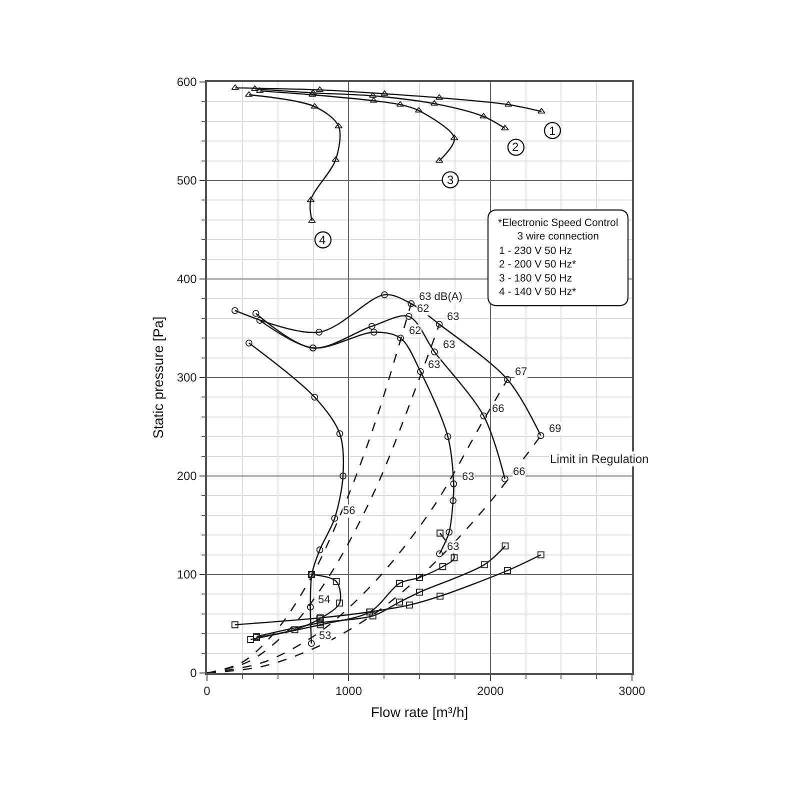  Describe the element at coordinates (599, 459) in the screenshot. I see `series-label: Limit in Regulation` at that location.